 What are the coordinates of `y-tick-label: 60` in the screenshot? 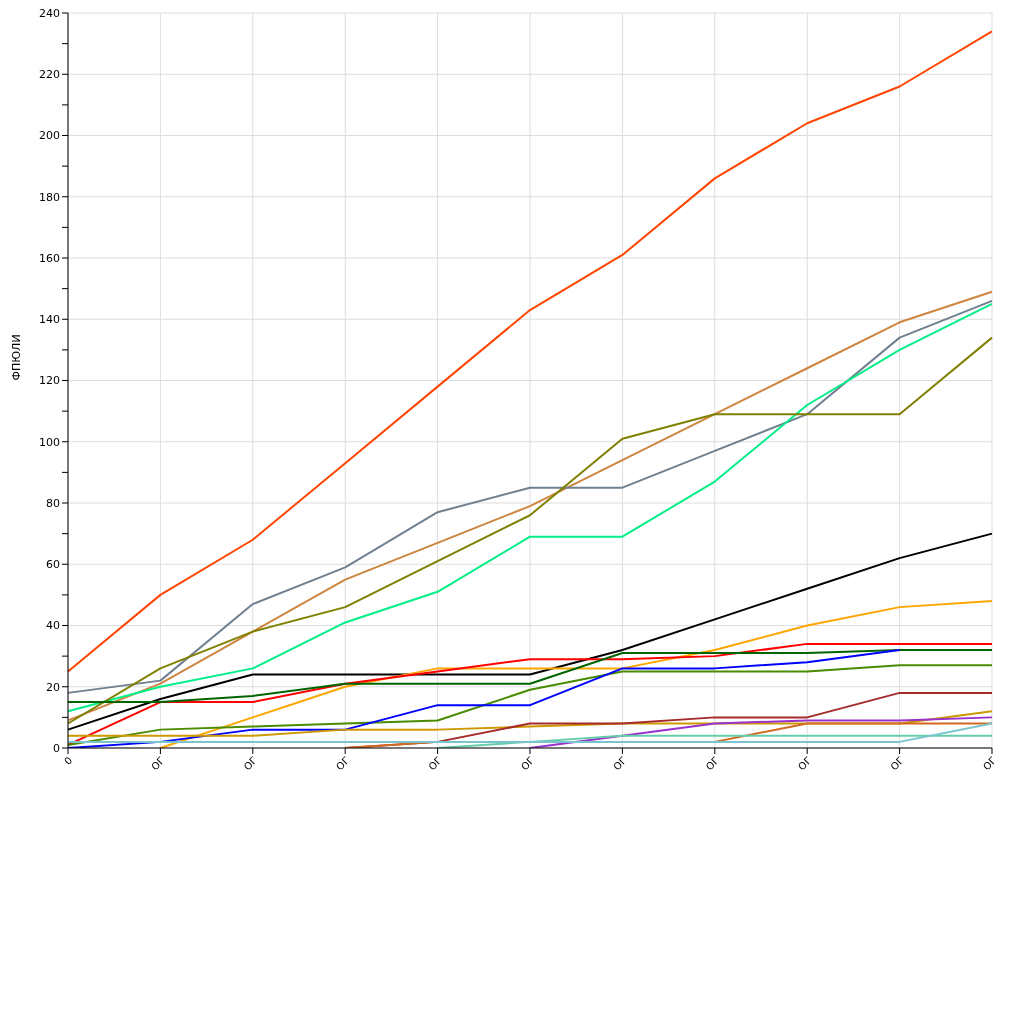 It's located at (53, 565).